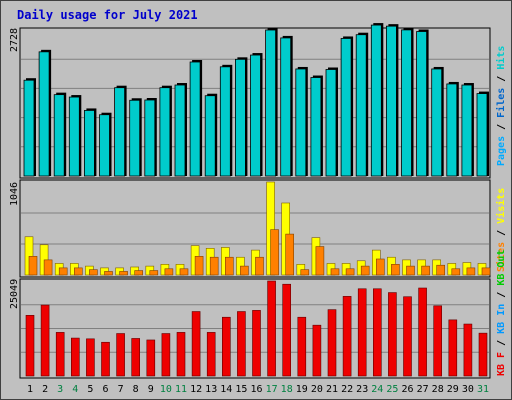 The height and width of the screenshot is (400, 512). I want to click on x-tick-label: 6, so click(105, 389).